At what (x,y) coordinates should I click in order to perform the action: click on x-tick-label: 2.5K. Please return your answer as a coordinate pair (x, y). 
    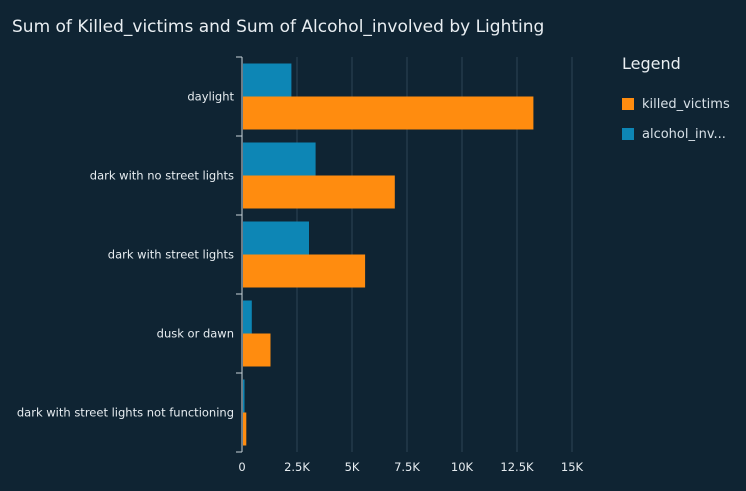
    Looking at the image, I should click on (297, 467).